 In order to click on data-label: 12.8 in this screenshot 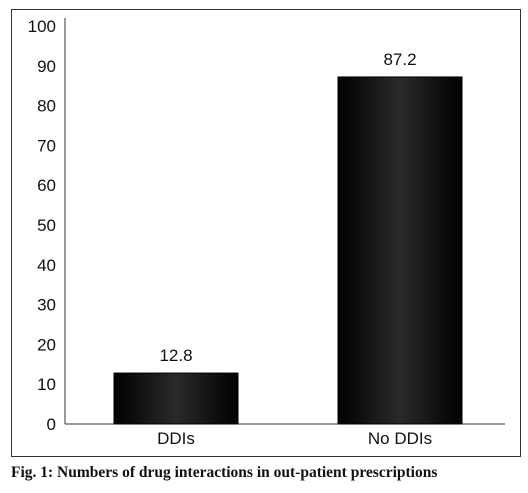, I will do `click(175, 355)`.